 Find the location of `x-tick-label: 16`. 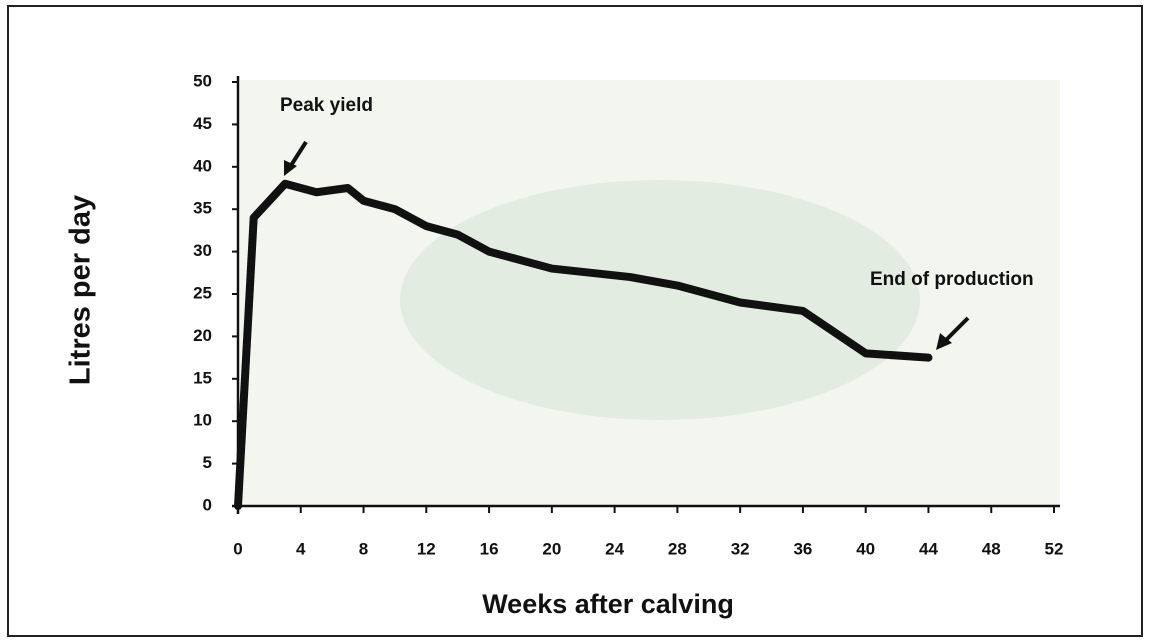

x-tick-label: 16 is located at coordinates (489, 548).